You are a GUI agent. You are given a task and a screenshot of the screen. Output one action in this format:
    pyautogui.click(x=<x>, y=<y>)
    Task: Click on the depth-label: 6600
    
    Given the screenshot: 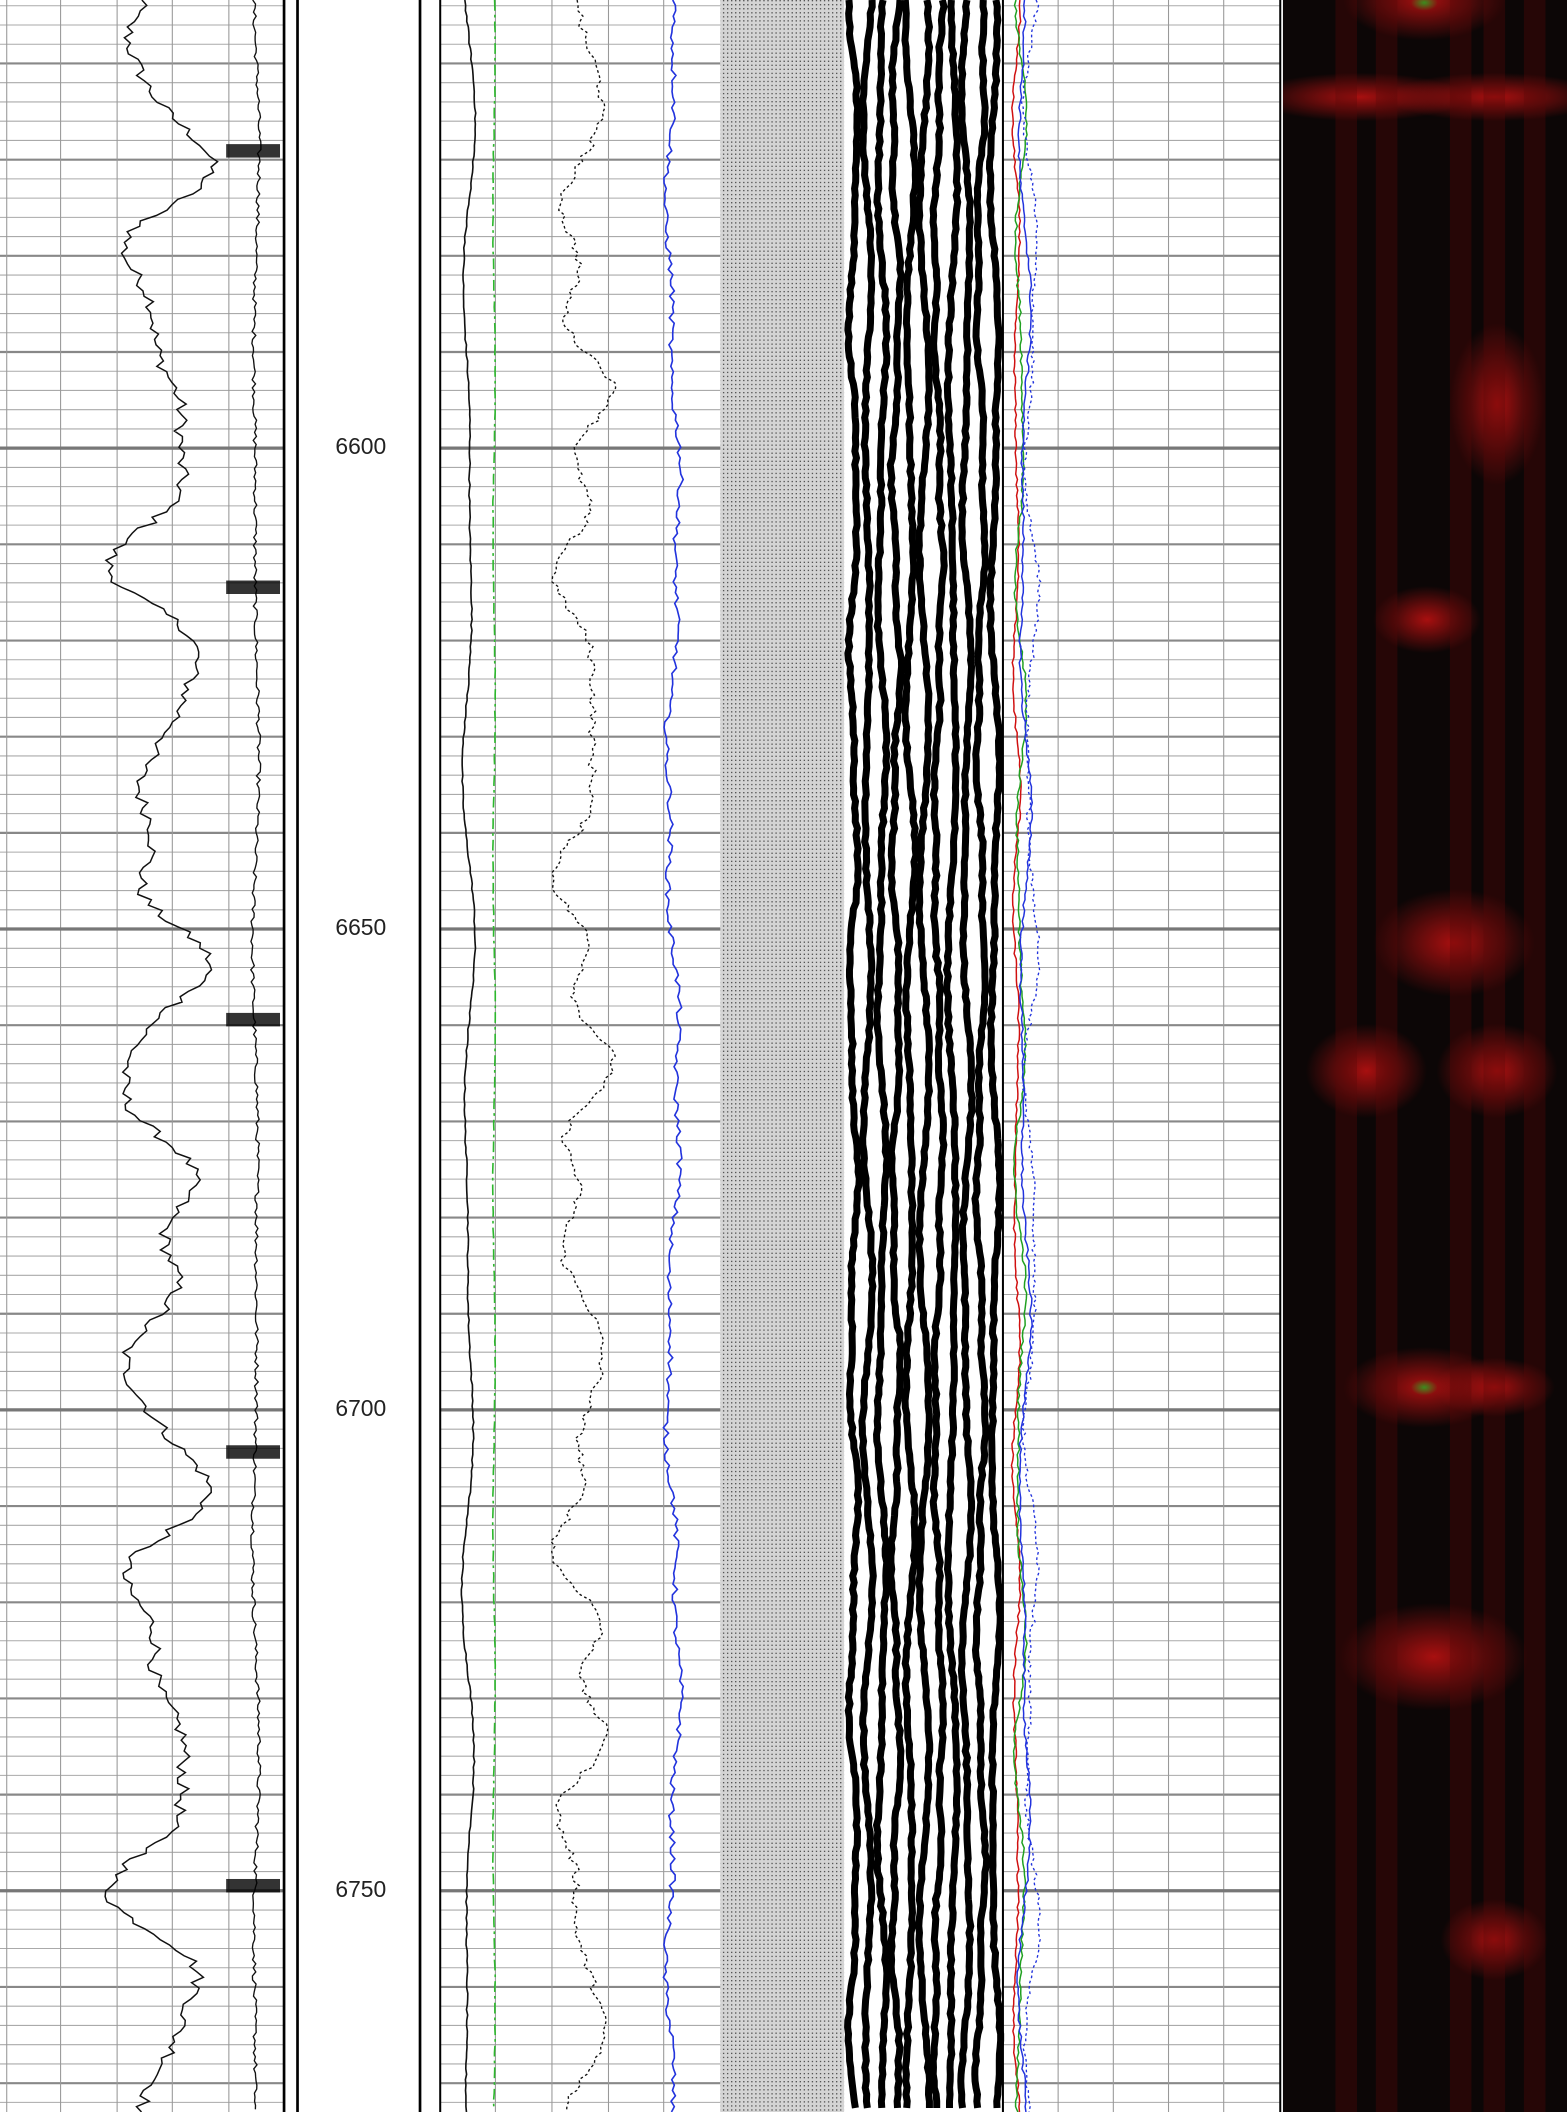 What is the action you would take?
    pyautogui.click(x=360, y=446)
    